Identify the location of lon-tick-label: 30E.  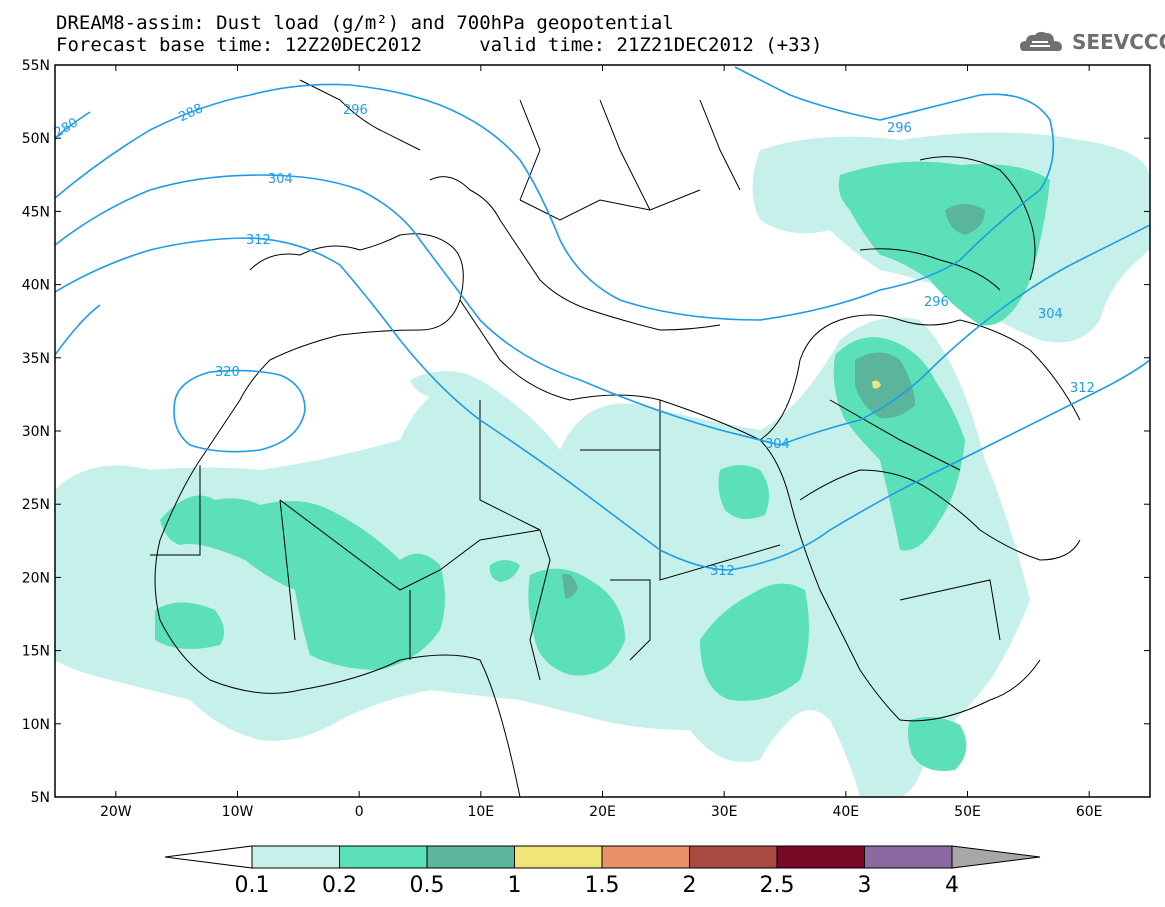
(724, 812).